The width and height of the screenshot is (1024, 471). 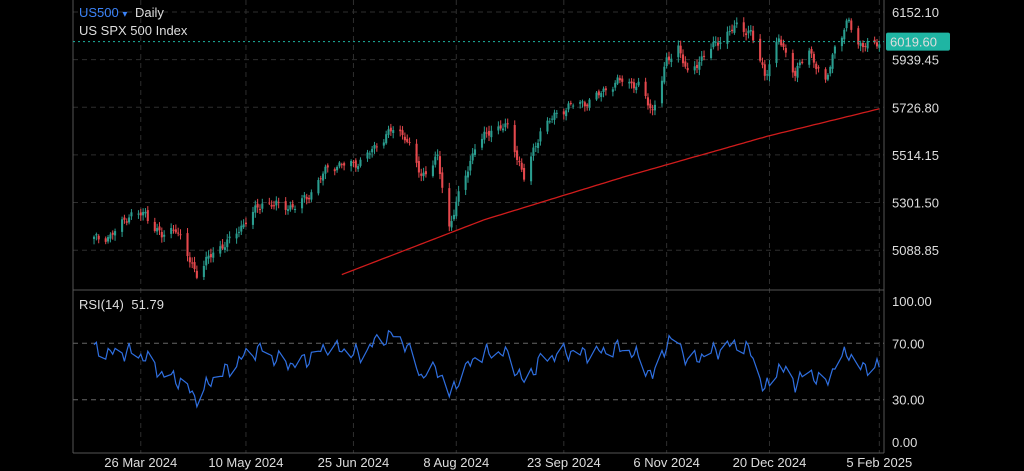 I want to click on interval-label: Daily, so click(x=149, y=12).